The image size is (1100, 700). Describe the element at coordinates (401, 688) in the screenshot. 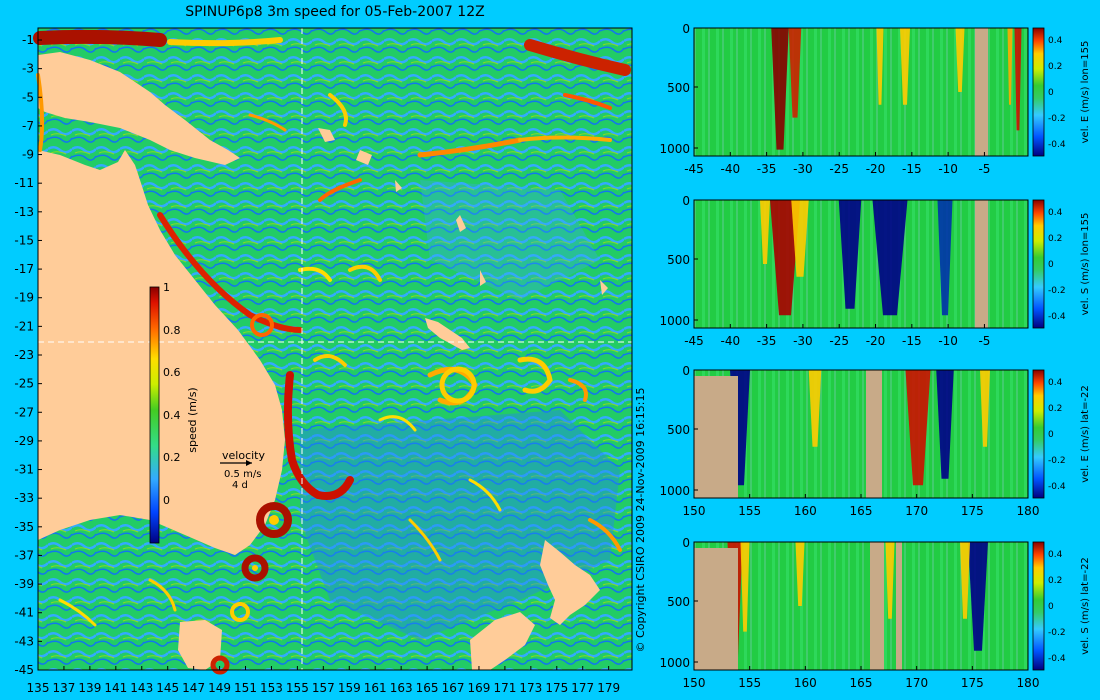

I see `map-lon-tick-label: 163` at that location.